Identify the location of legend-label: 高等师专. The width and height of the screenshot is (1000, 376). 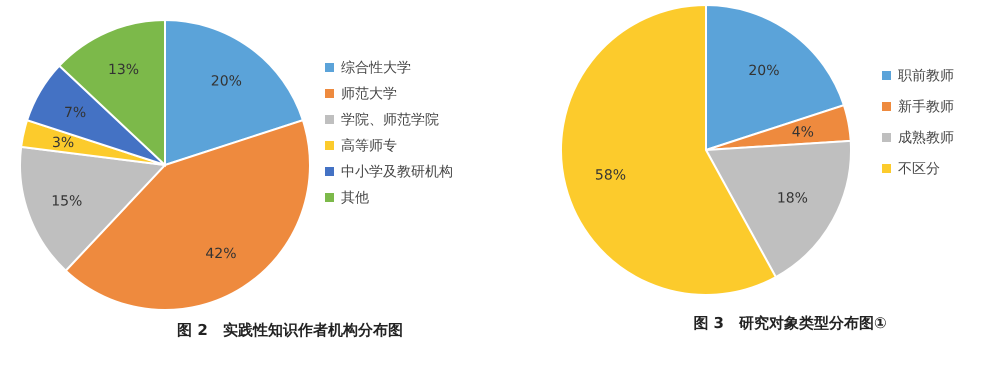
(369, 146).